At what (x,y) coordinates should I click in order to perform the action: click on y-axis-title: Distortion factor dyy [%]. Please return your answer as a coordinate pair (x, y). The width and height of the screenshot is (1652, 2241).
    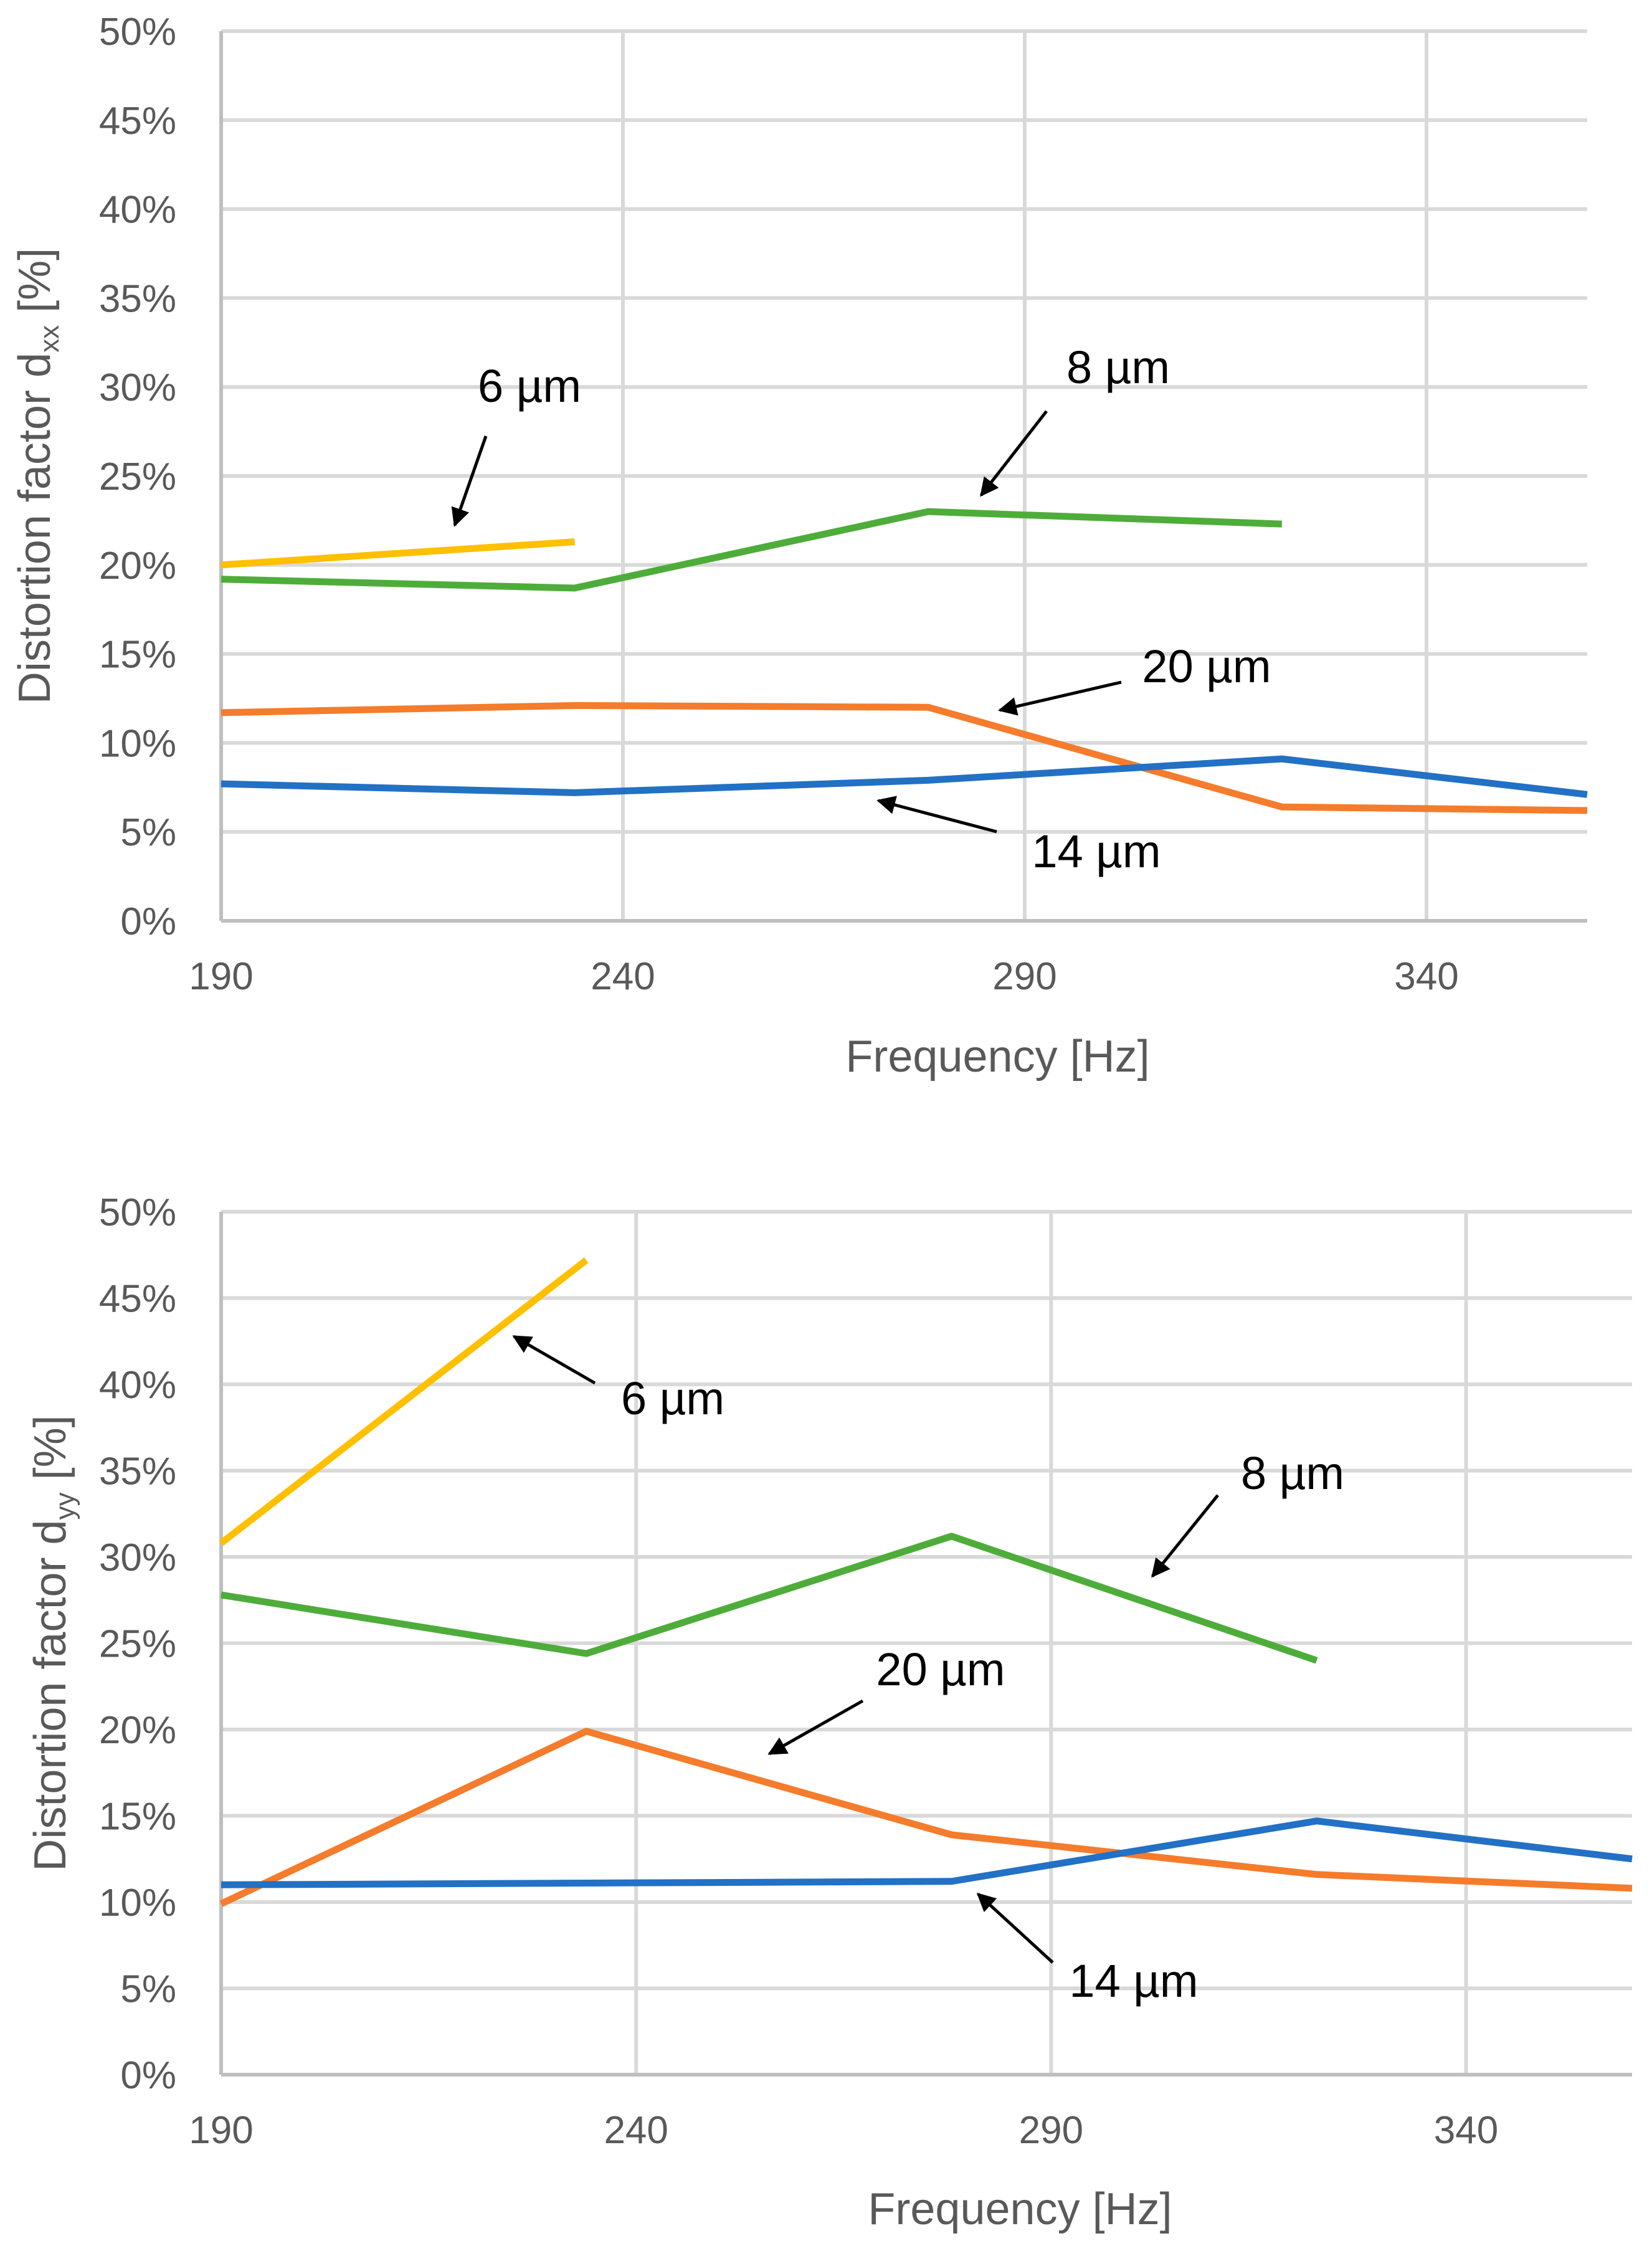
    Looking at the image, I should click on (53, 1643).